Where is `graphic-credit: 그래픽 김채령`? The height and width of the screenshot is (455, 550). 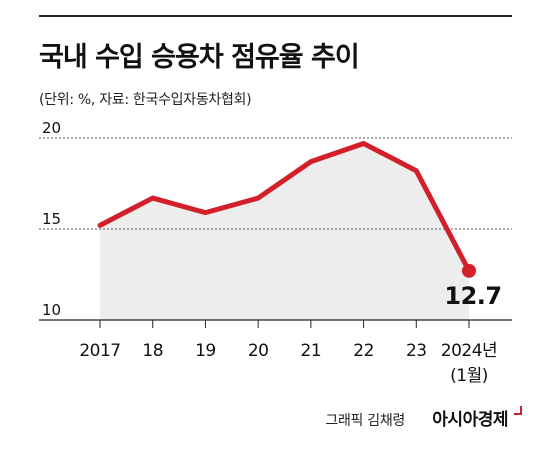 graphic-credit: 그래픽 김채령 is located at coordinates (365, 420).